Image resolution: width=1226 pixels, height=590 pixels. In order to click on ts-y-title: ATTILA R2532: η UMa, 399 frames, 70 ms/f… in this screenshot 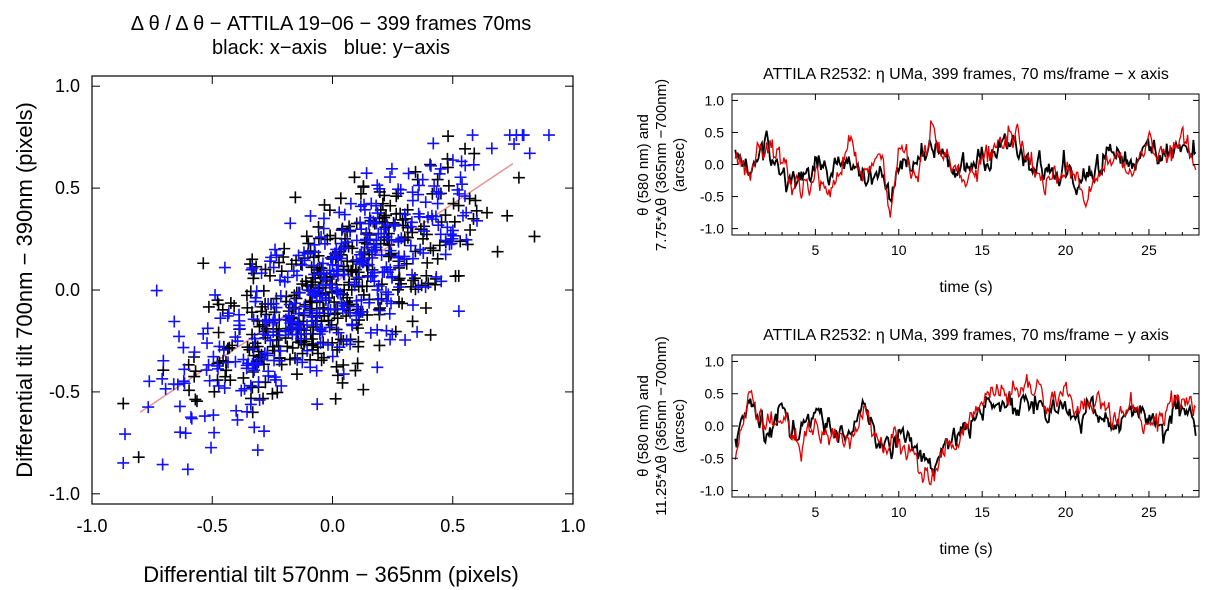, I will do `click(966, 335)`.